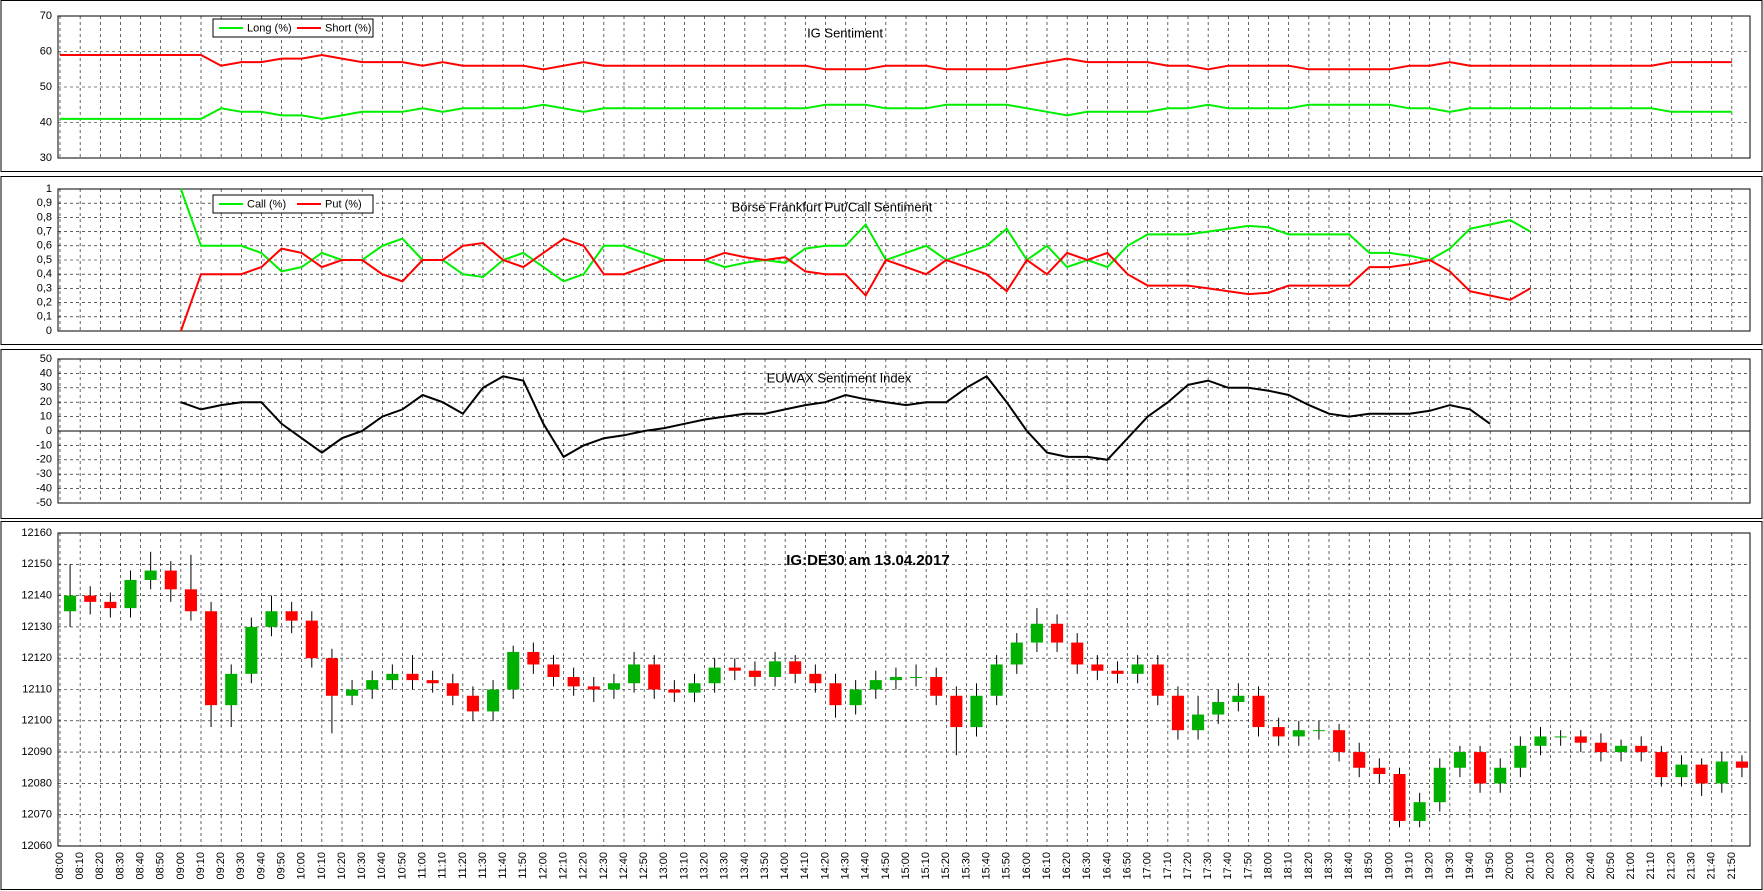 Image resolution: width=1763 pixels, height=891 pixels. I want to click on y-tick-label: 70, so click(46, 16).